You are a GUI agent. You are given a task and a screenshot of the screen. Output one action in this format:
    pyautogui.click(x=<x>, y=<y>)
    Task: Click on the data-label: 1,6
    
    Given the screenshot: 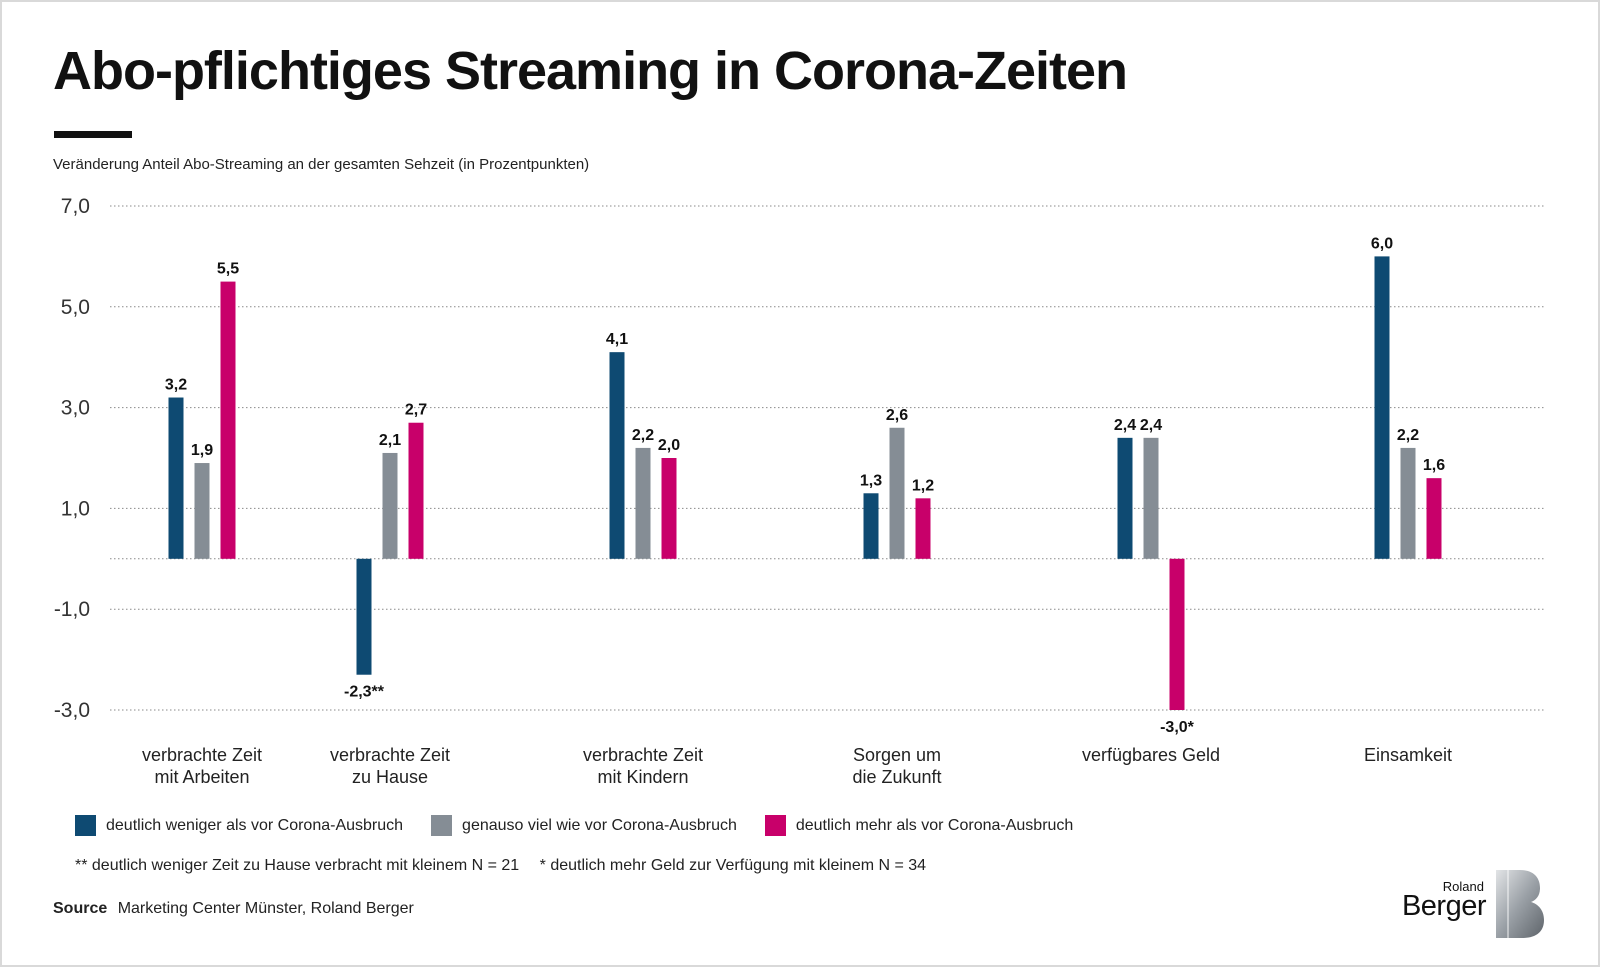 What is the action you would take?
    pyautogui.click(x=1434, y=465)
    